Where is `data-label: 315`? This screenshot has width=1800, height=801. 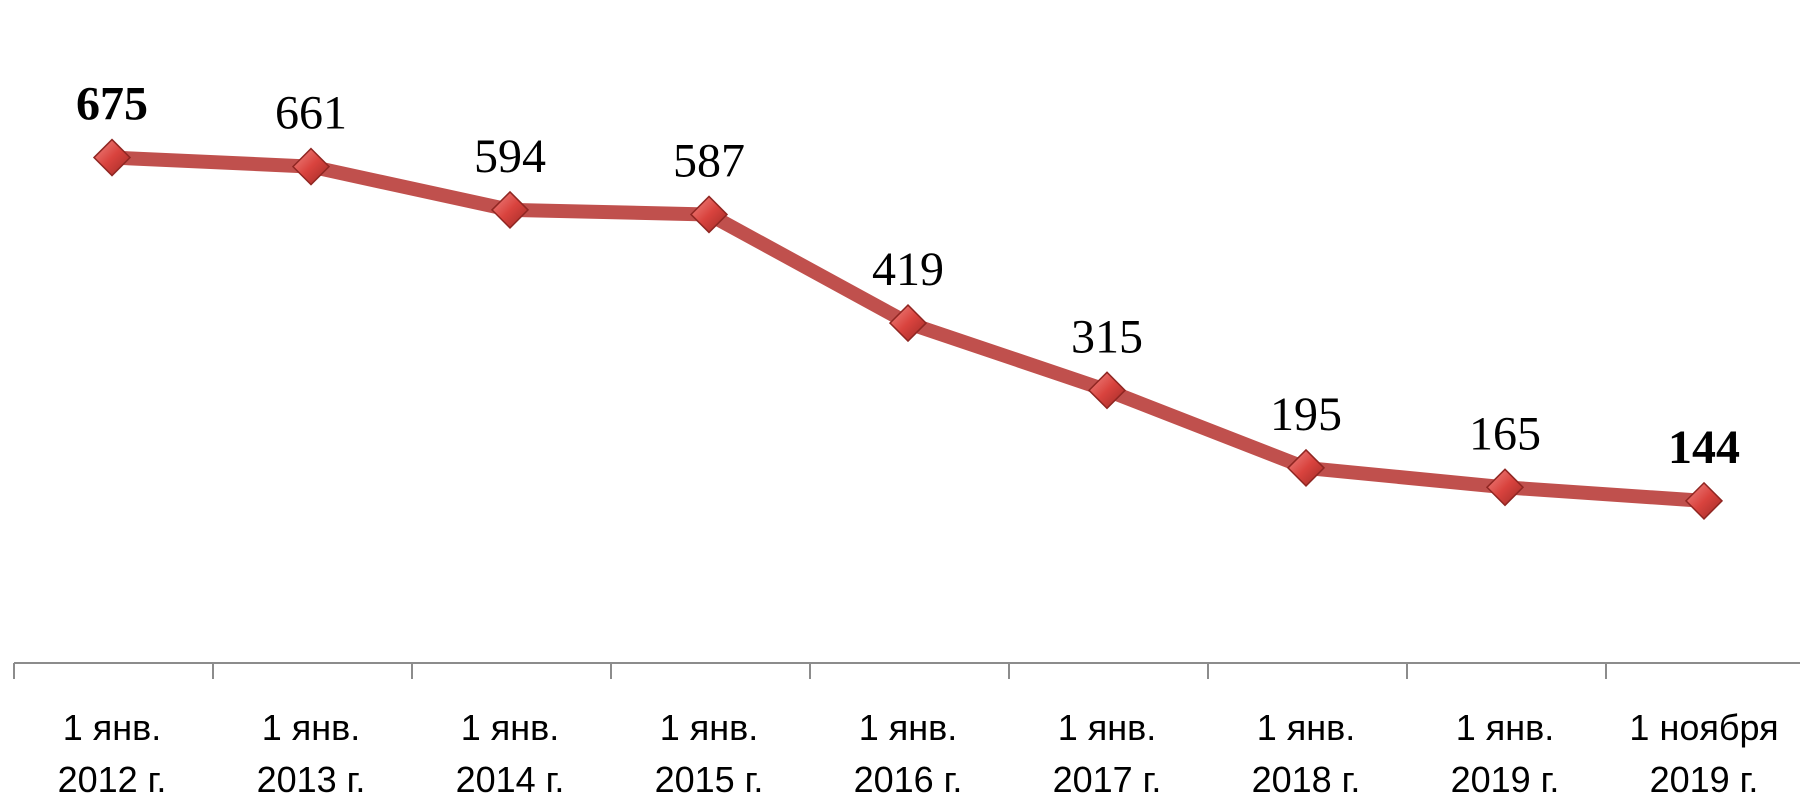
data-label: 315 is located at coordinates (1107, 336).